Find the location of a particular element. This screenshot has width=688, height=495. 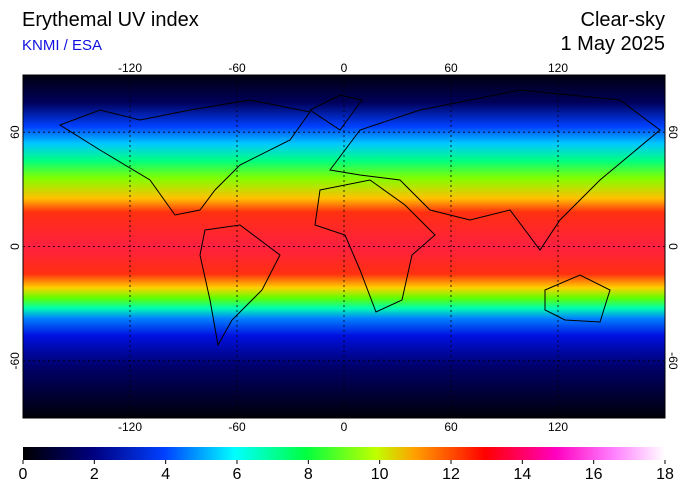

greenland is located at coordinates (336, 112).